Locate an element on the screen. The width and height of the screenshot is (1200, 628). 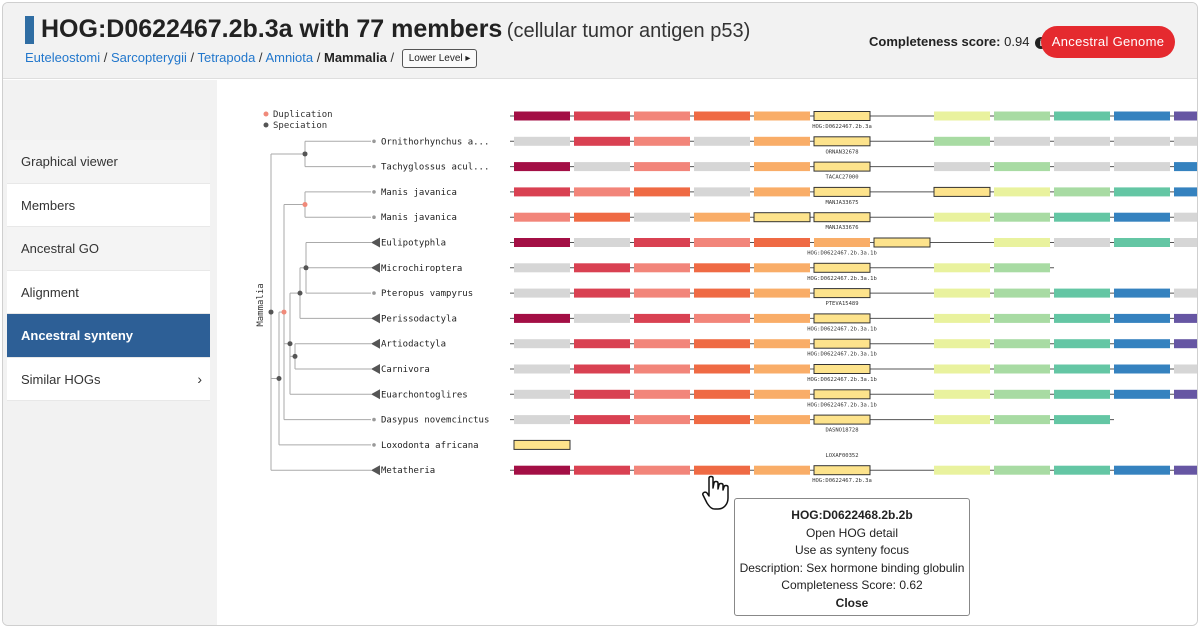
tree-leaf-label: Pteropus vampyrus is located at coordinates (427, 294).